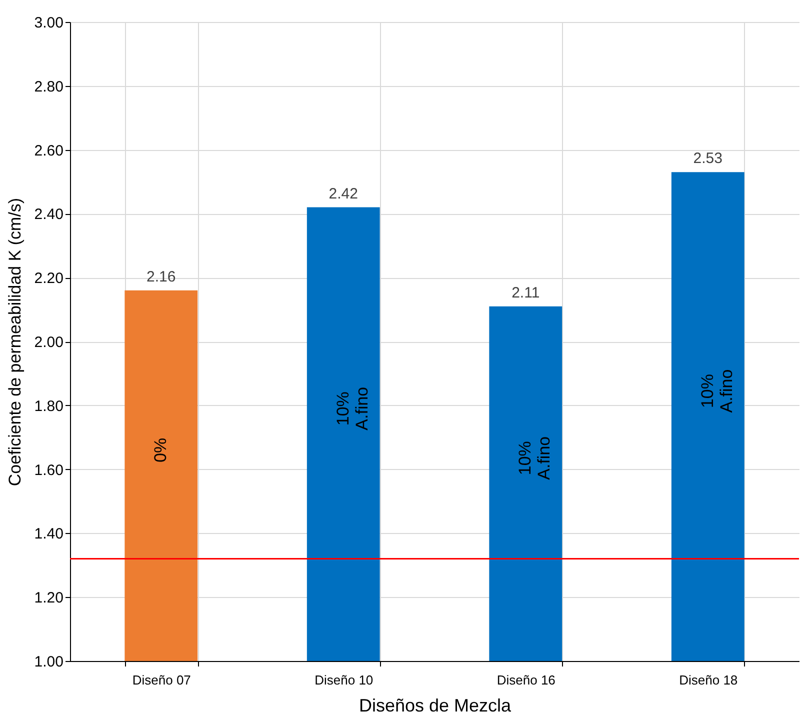 This screenshot has width=812, height=727. What do you see at coordinates (49, 342) in the screenshot?
I see `y-tick-label: 2.00` at bounding box center [49, 342].